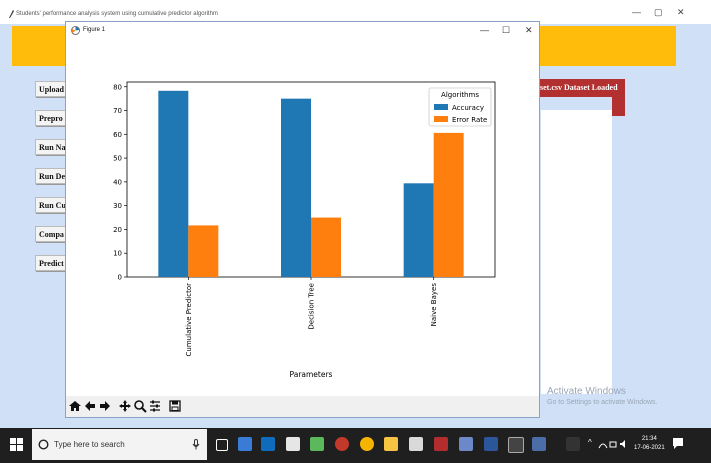  I want to click on home-icon, so click(75, 406).